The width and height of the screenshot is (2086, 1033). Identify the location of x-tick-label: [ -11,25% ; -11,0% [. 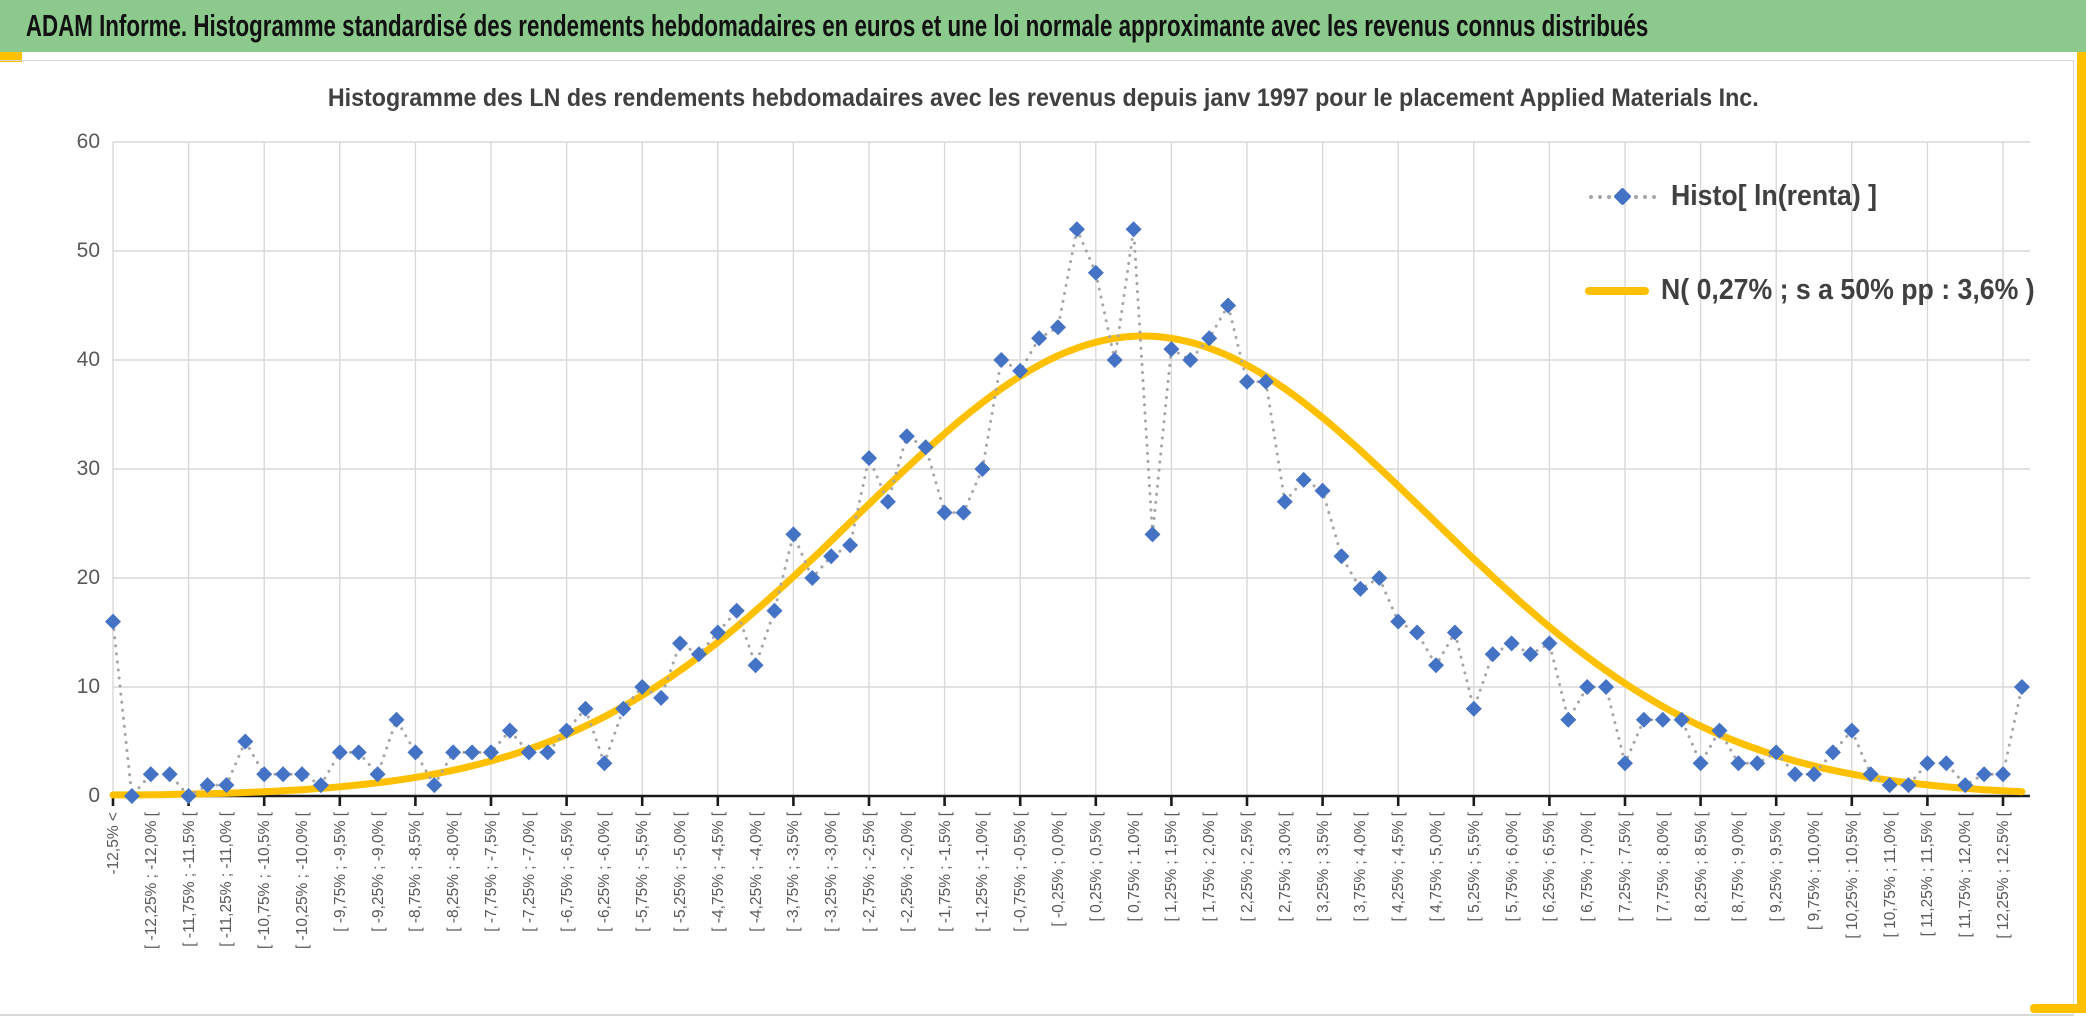
(227, 879).